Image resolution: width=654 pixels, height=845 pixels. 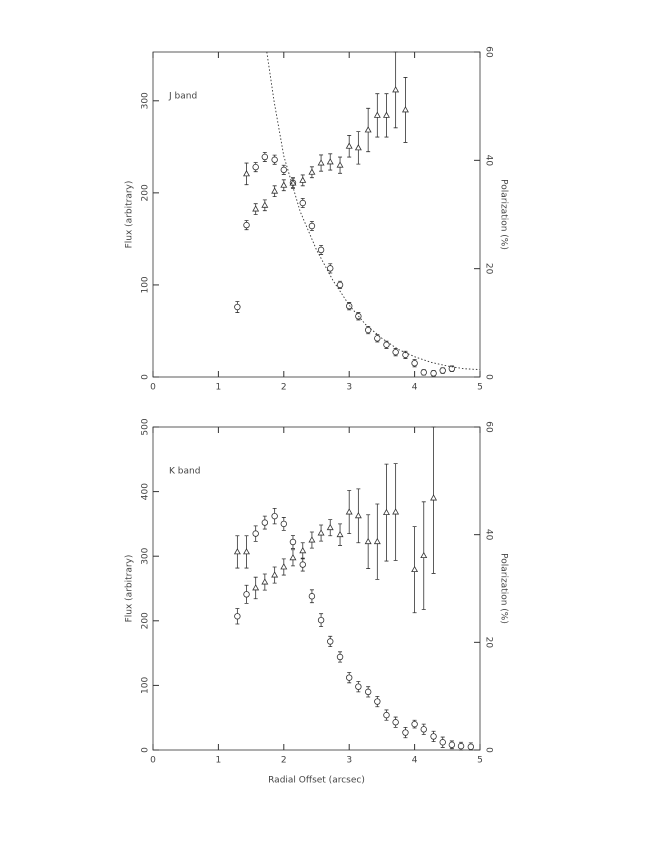 What do you see at coordinates (504, 214) in the screenshot?
I see `y2-axis-label: Polarization (%)` at bounding box center [504, 214].